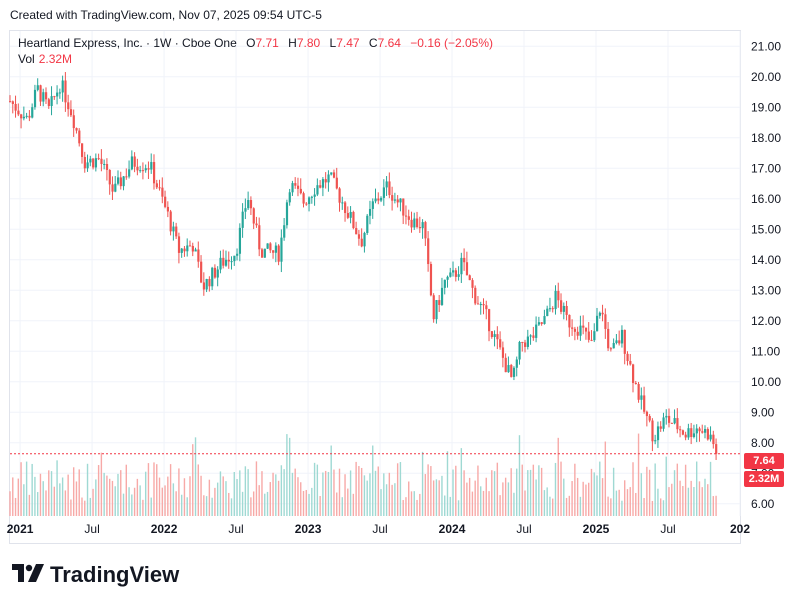 The image size is (805, 604). I want to click on last-volume-tag: 2.32M, so click(764, 479).